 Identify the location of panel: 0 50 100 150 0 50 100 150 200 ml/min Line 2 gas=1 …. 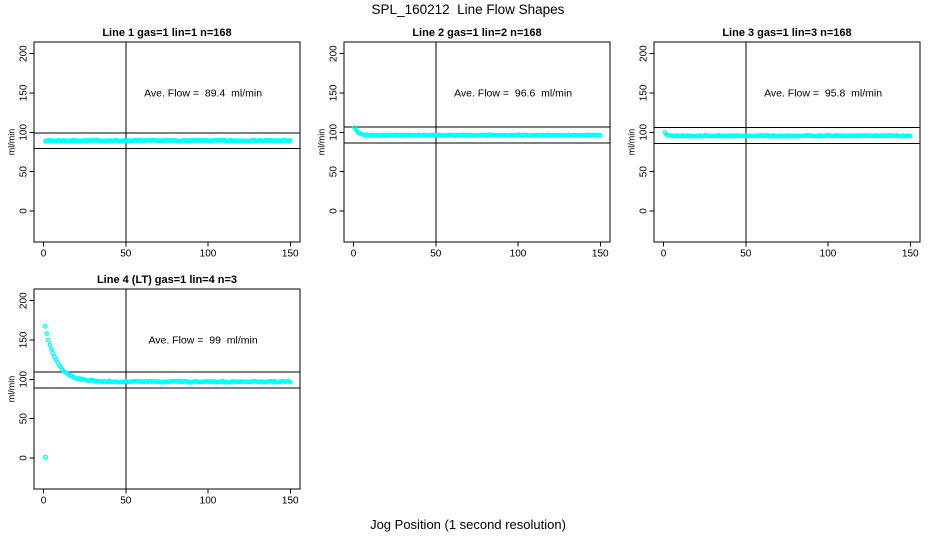
(464, 143).